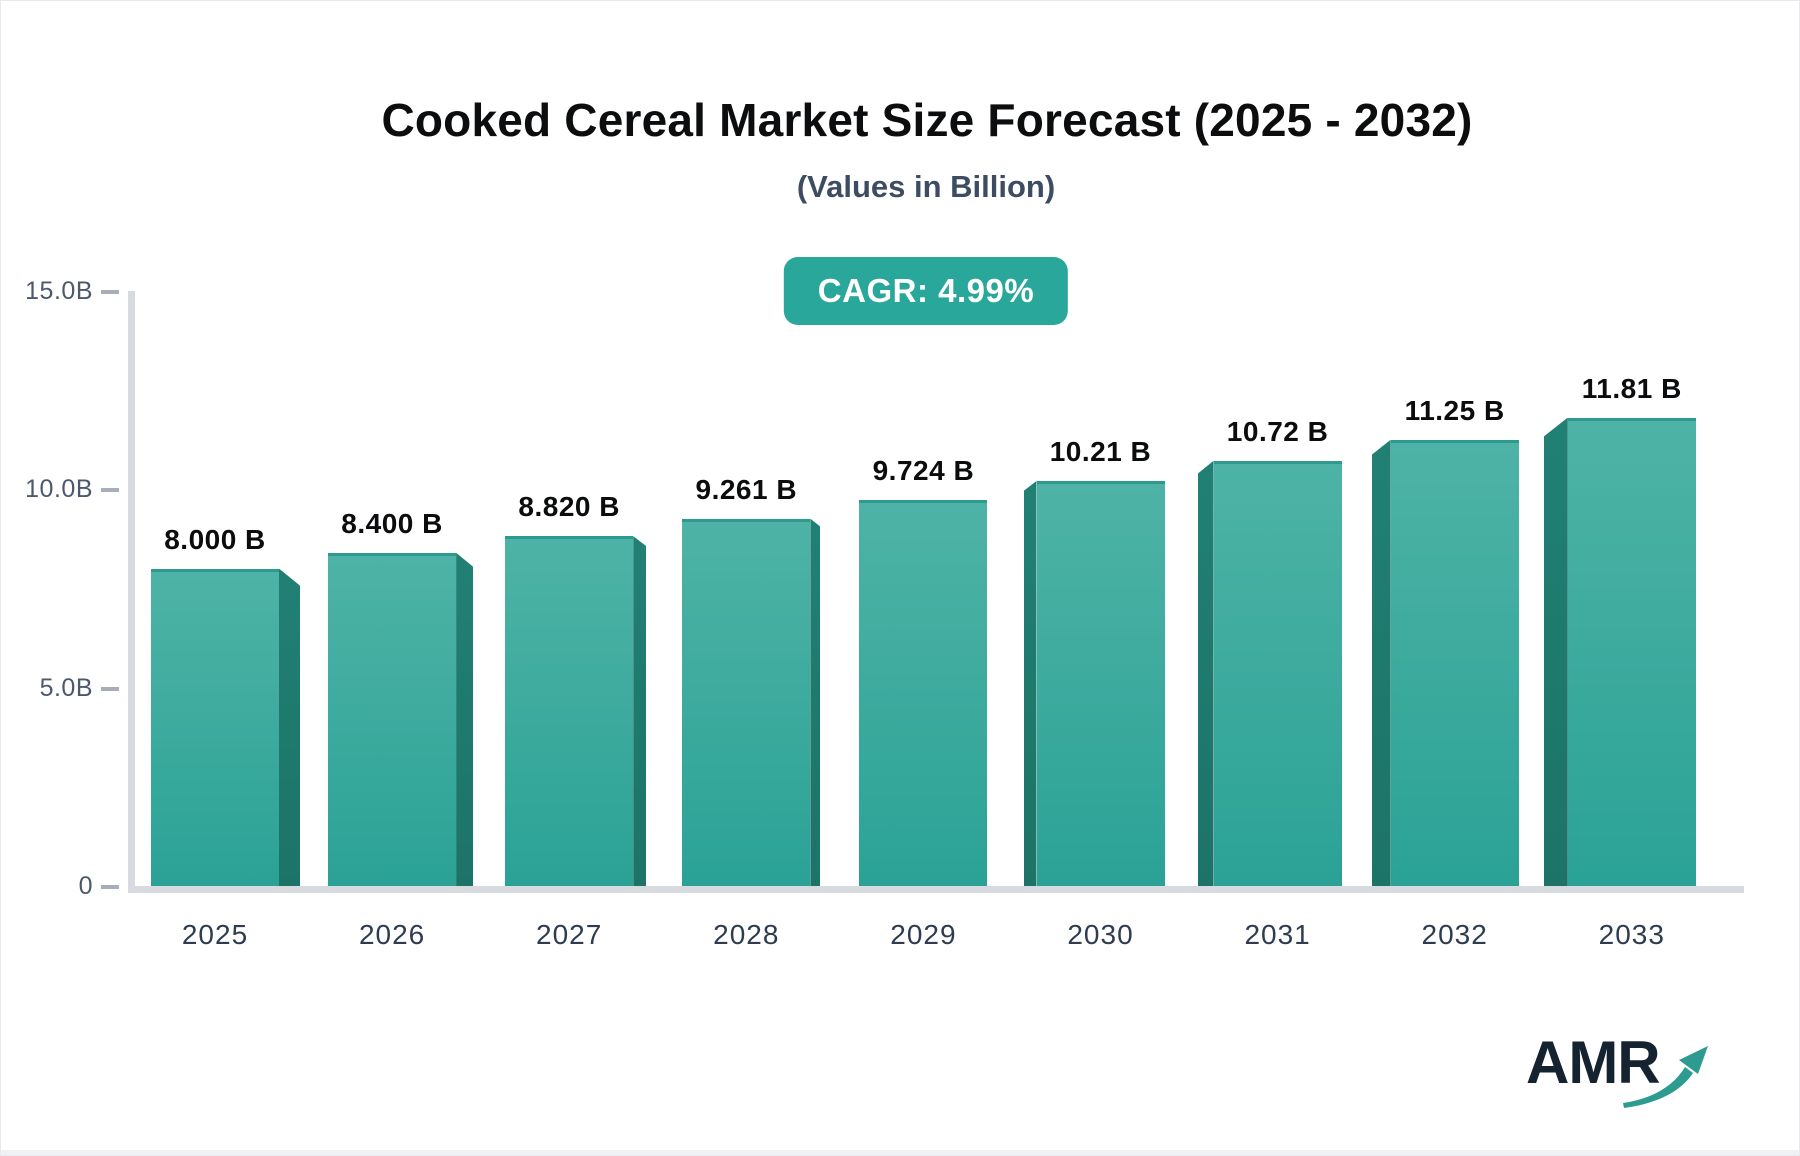  Describe the element at coordinates (1454, 410) in the screenshot. I see `bar-value-label: 11.25 B` at that location.